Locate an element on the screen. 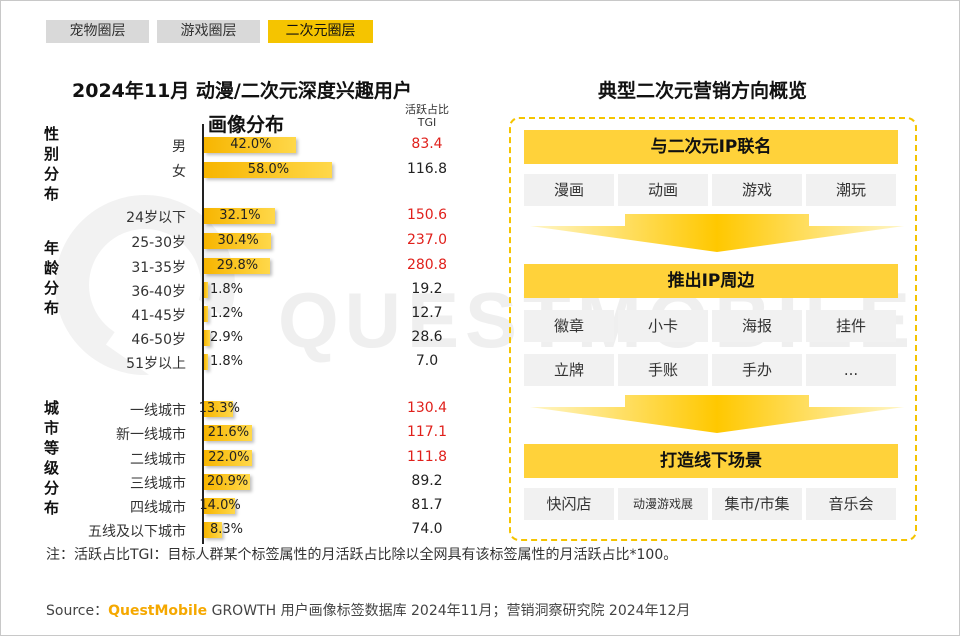 The width and height of the screenshot is (960, 636). tab-acg-circle: 二次元圈层 is located at coordinates (320, 31).